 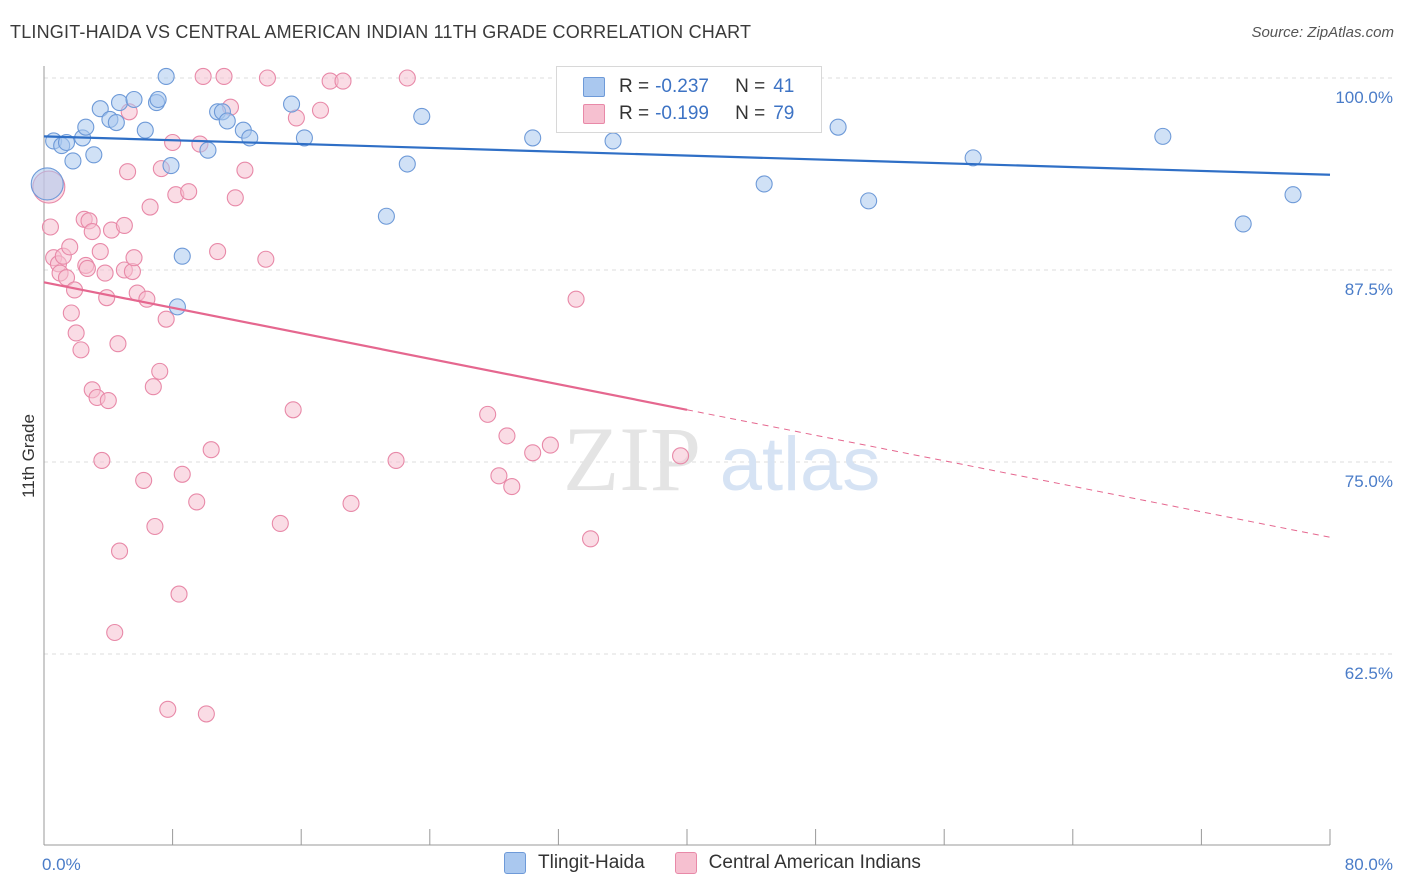 I want to click on y-tick-label: 62.5%, so click(x=1369, y=673).